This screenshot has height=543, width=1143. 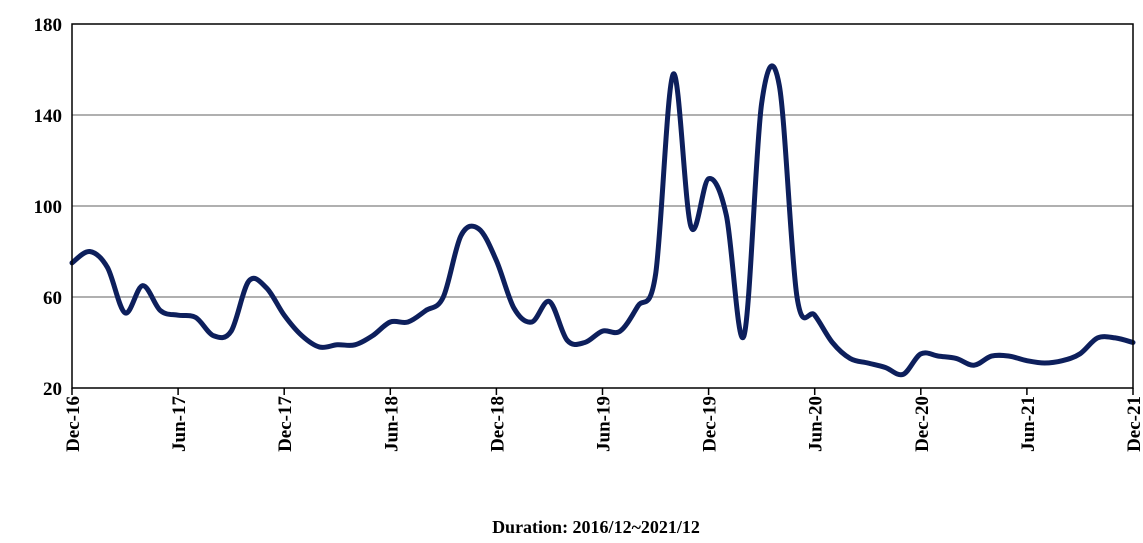 I want to click on x-tick-label: Dec-18, so click(x=497, y=424).